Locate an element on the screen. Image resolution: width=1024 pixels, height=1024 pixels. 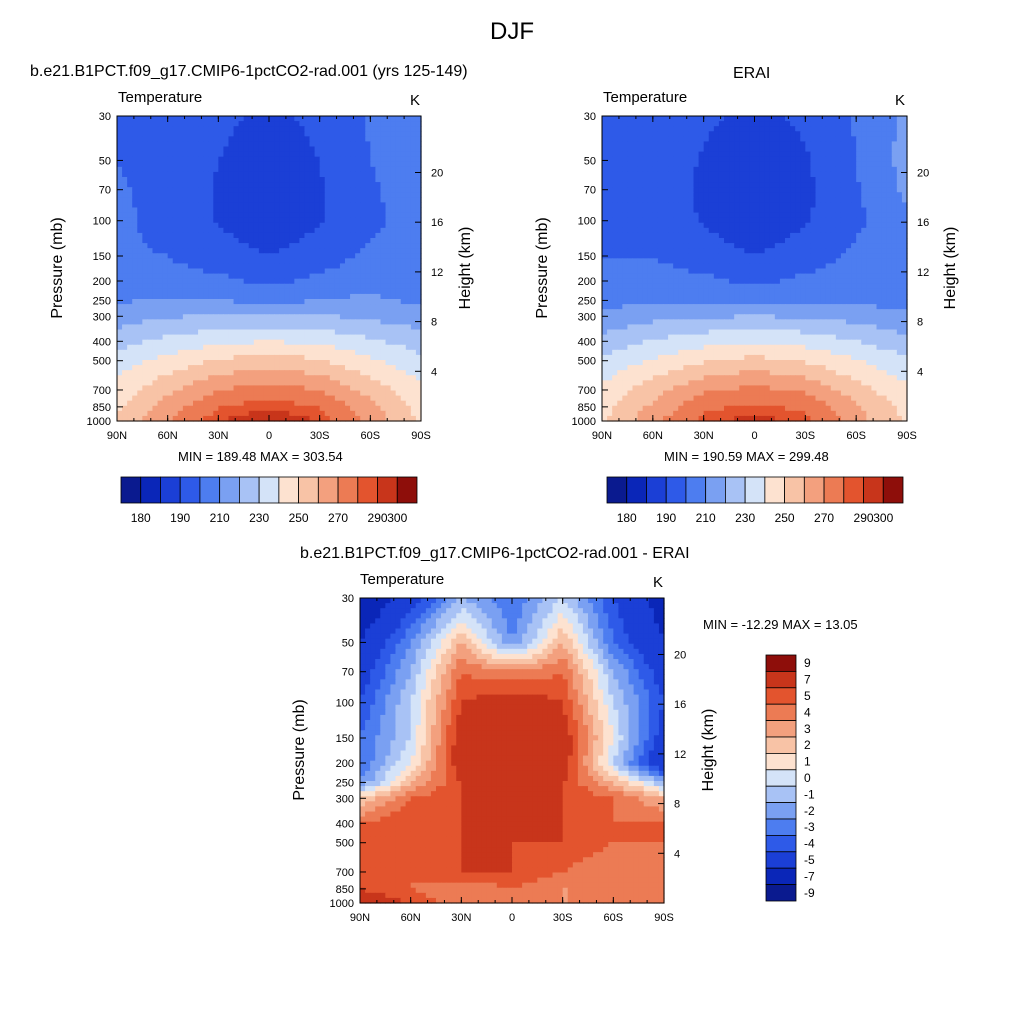
model-ytick-label: 700 is located at coordinates (102, 391).